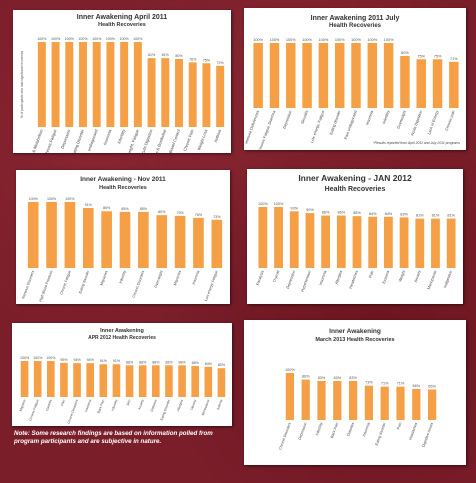 The width and height of the screenshot is (476, 483). Describe the element at coordinates (305, 281) in the screenshot. I see `category-label: Hypertension` at that location.